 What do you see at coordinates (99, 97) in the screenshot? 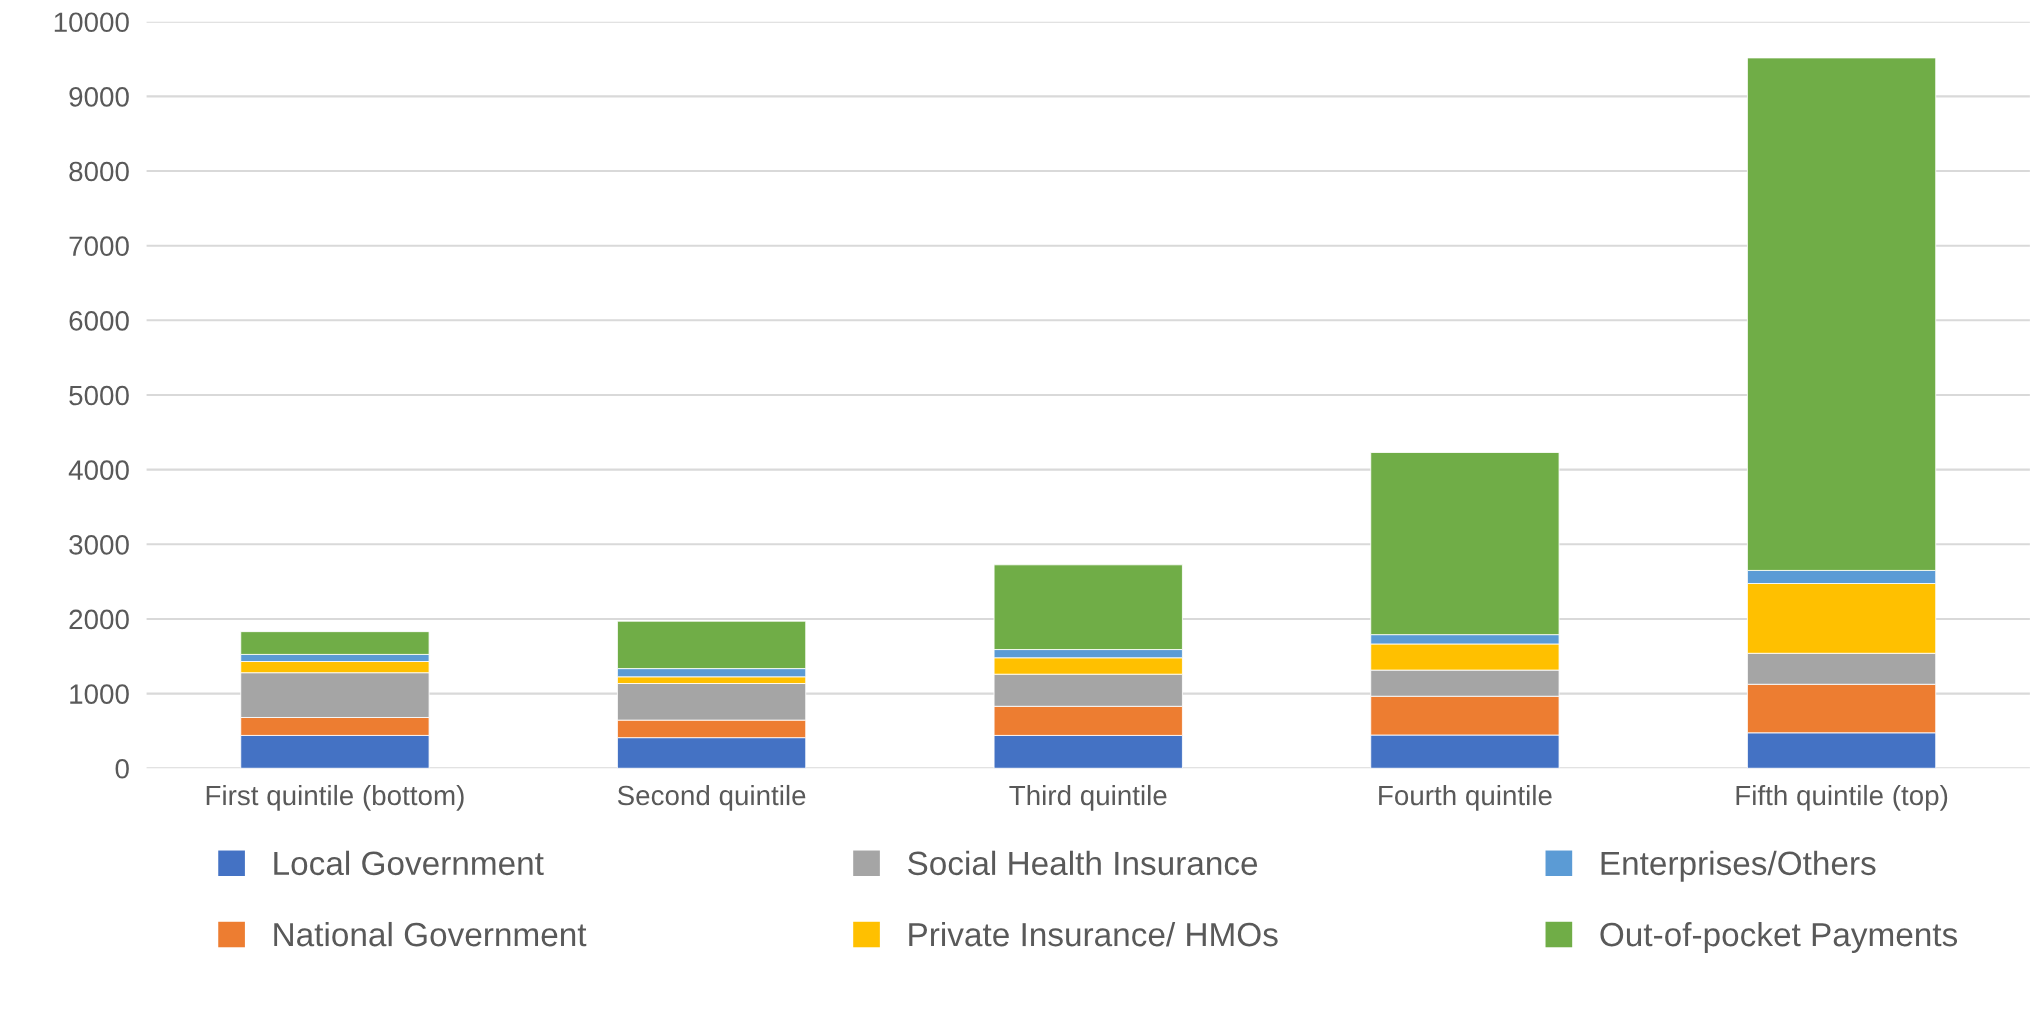
I see `y-tick-label: 9000` at bounding box center [99, 97].